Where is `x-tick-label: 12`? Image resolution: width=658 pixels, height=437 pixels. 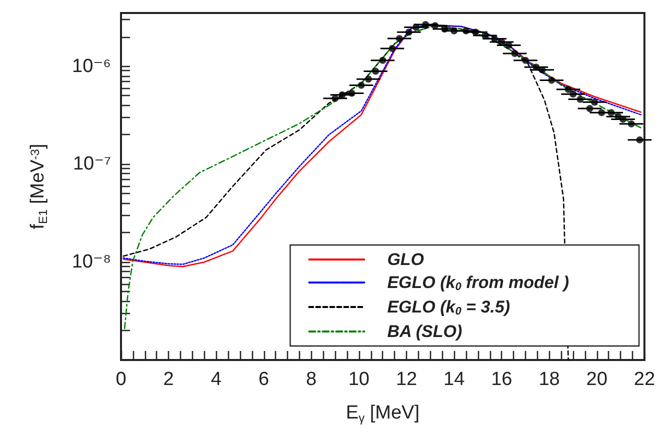 x-tick-label: 12 is located at coordinates (407, 379).